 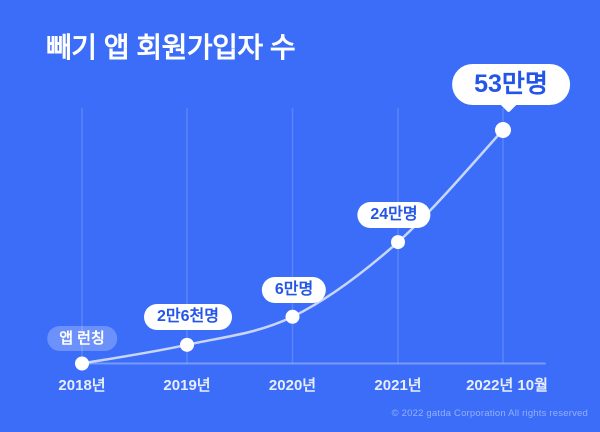 What do you see at coordinates (171, 47) in the screenshot?
I see `page-title: 빼기 앱 회원가입자 수` at bounding box center [171, 47].